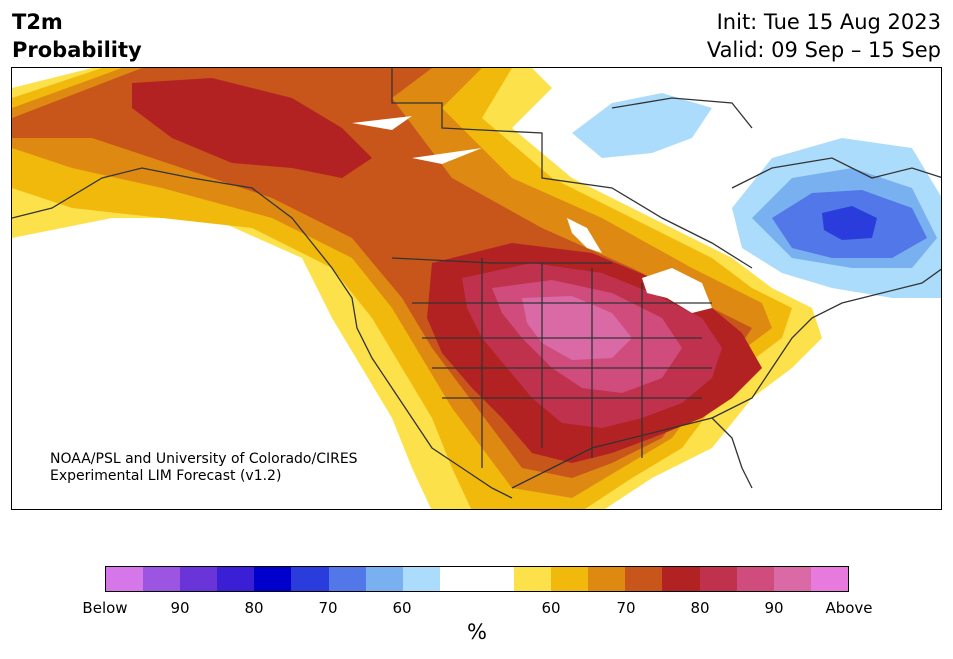  What do you see at coordinates (849, 223) in the screenshot?
I see `region-deep-blue` at bounding box center [849, 223].